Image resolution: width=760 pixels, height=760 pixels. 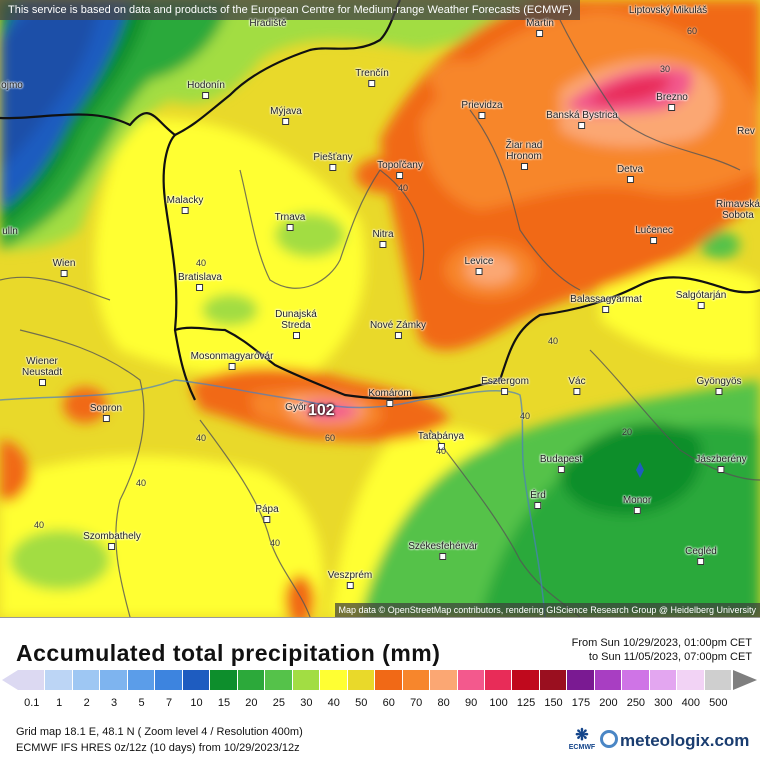 What do you see at coordinates (665, 69) in the screenshot?
I see `contour-label: 30` at bounding box center [665, 69].